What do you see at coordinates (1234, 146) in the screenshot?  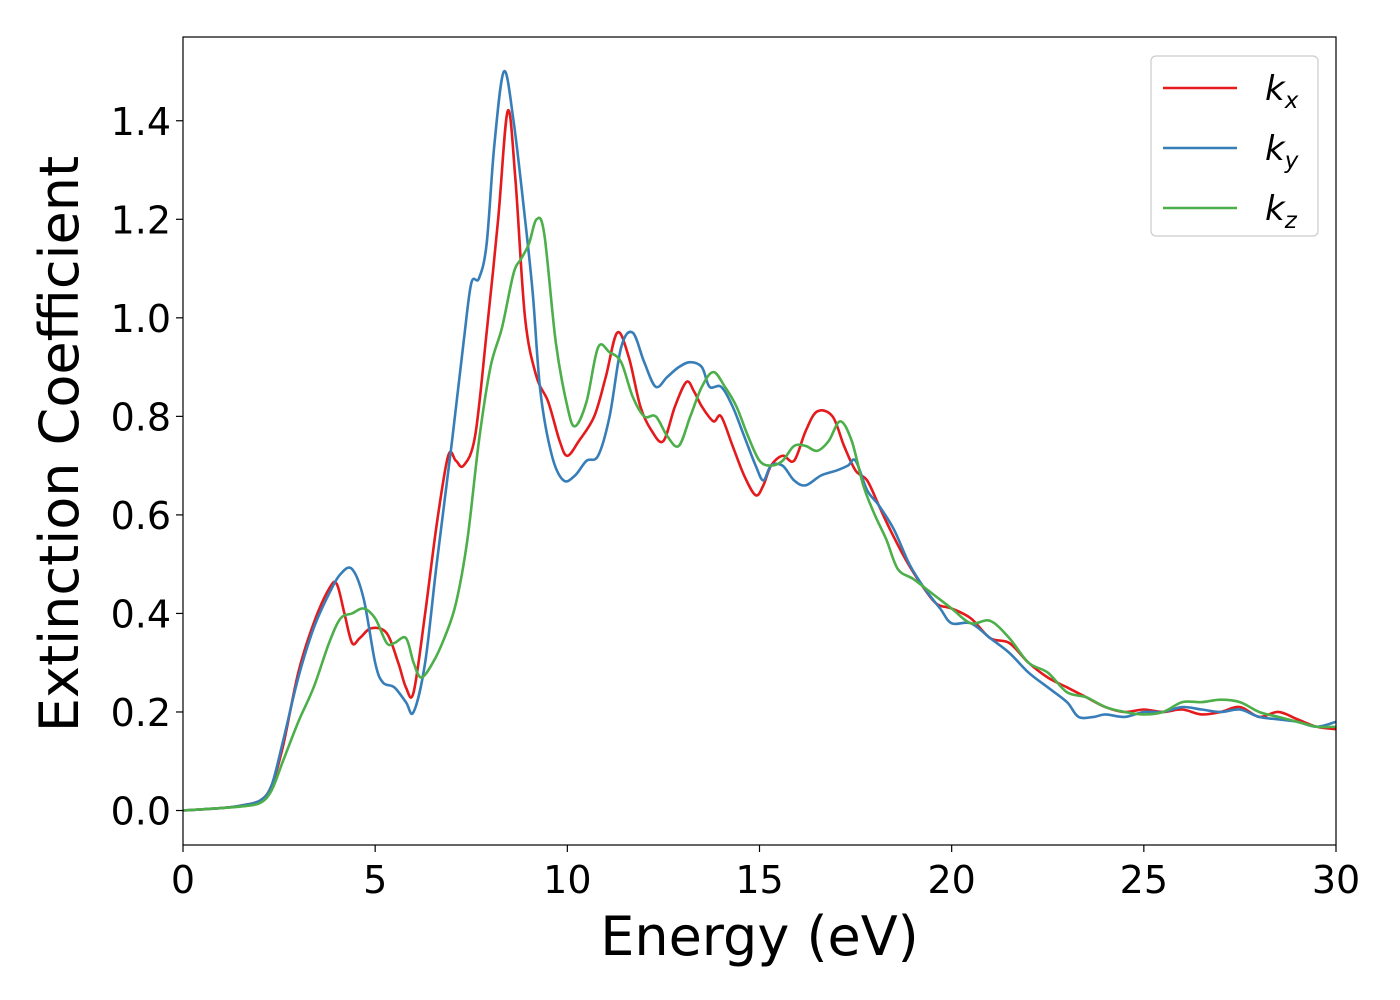 I see `legend-box` at bounding box center [1234, 146].